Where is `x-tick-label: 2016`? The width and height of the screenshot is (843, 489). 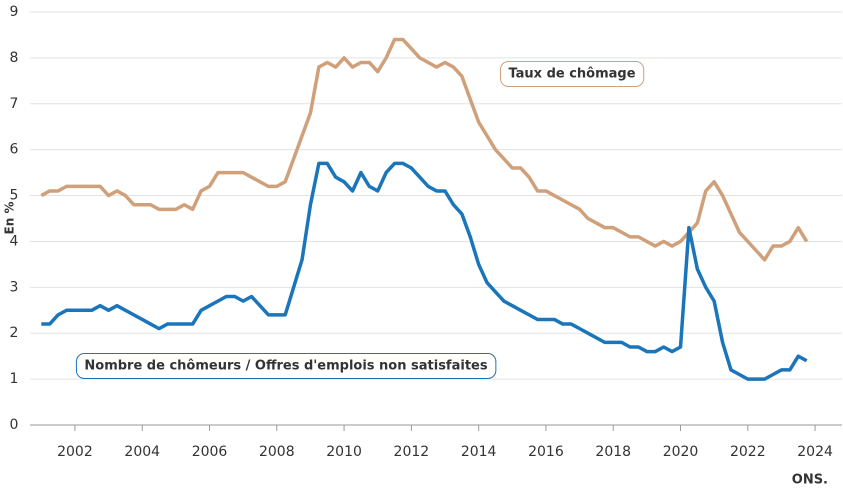
x-tick-label: 2016 is located at coordinates (546, 452).